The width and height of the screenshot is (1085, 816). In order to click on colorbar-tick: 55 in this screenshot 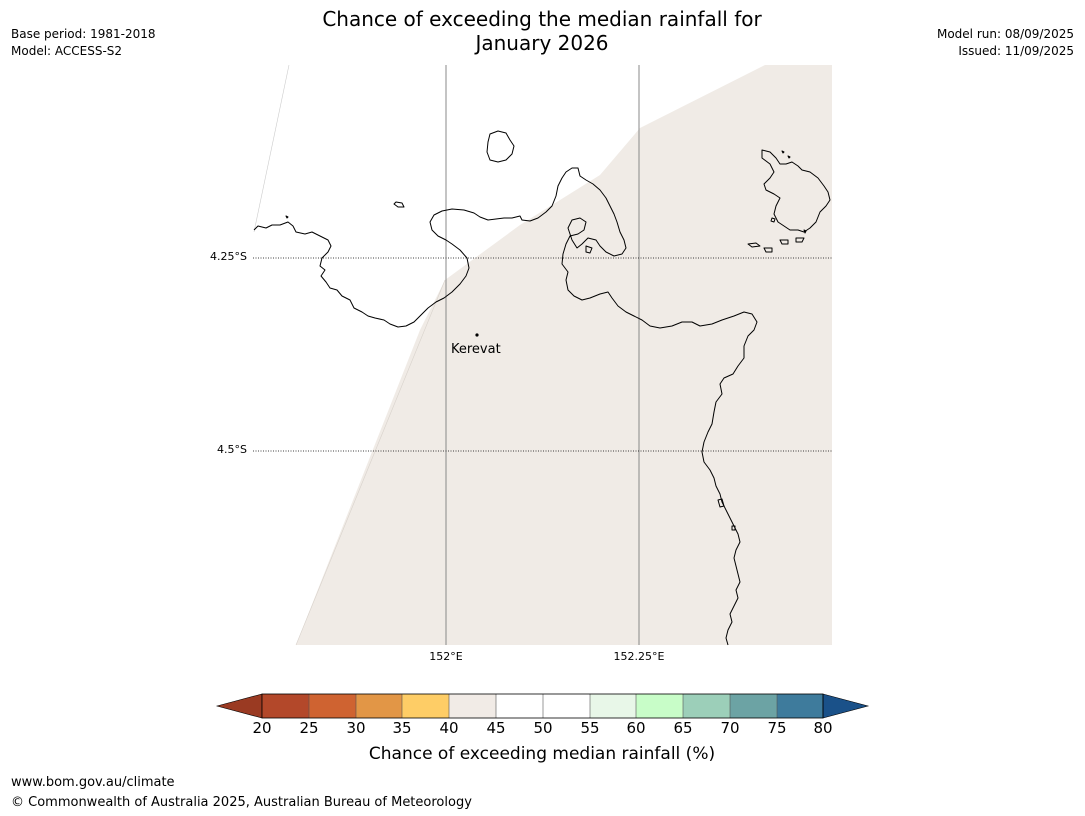, I will do `click(590, 728)`.